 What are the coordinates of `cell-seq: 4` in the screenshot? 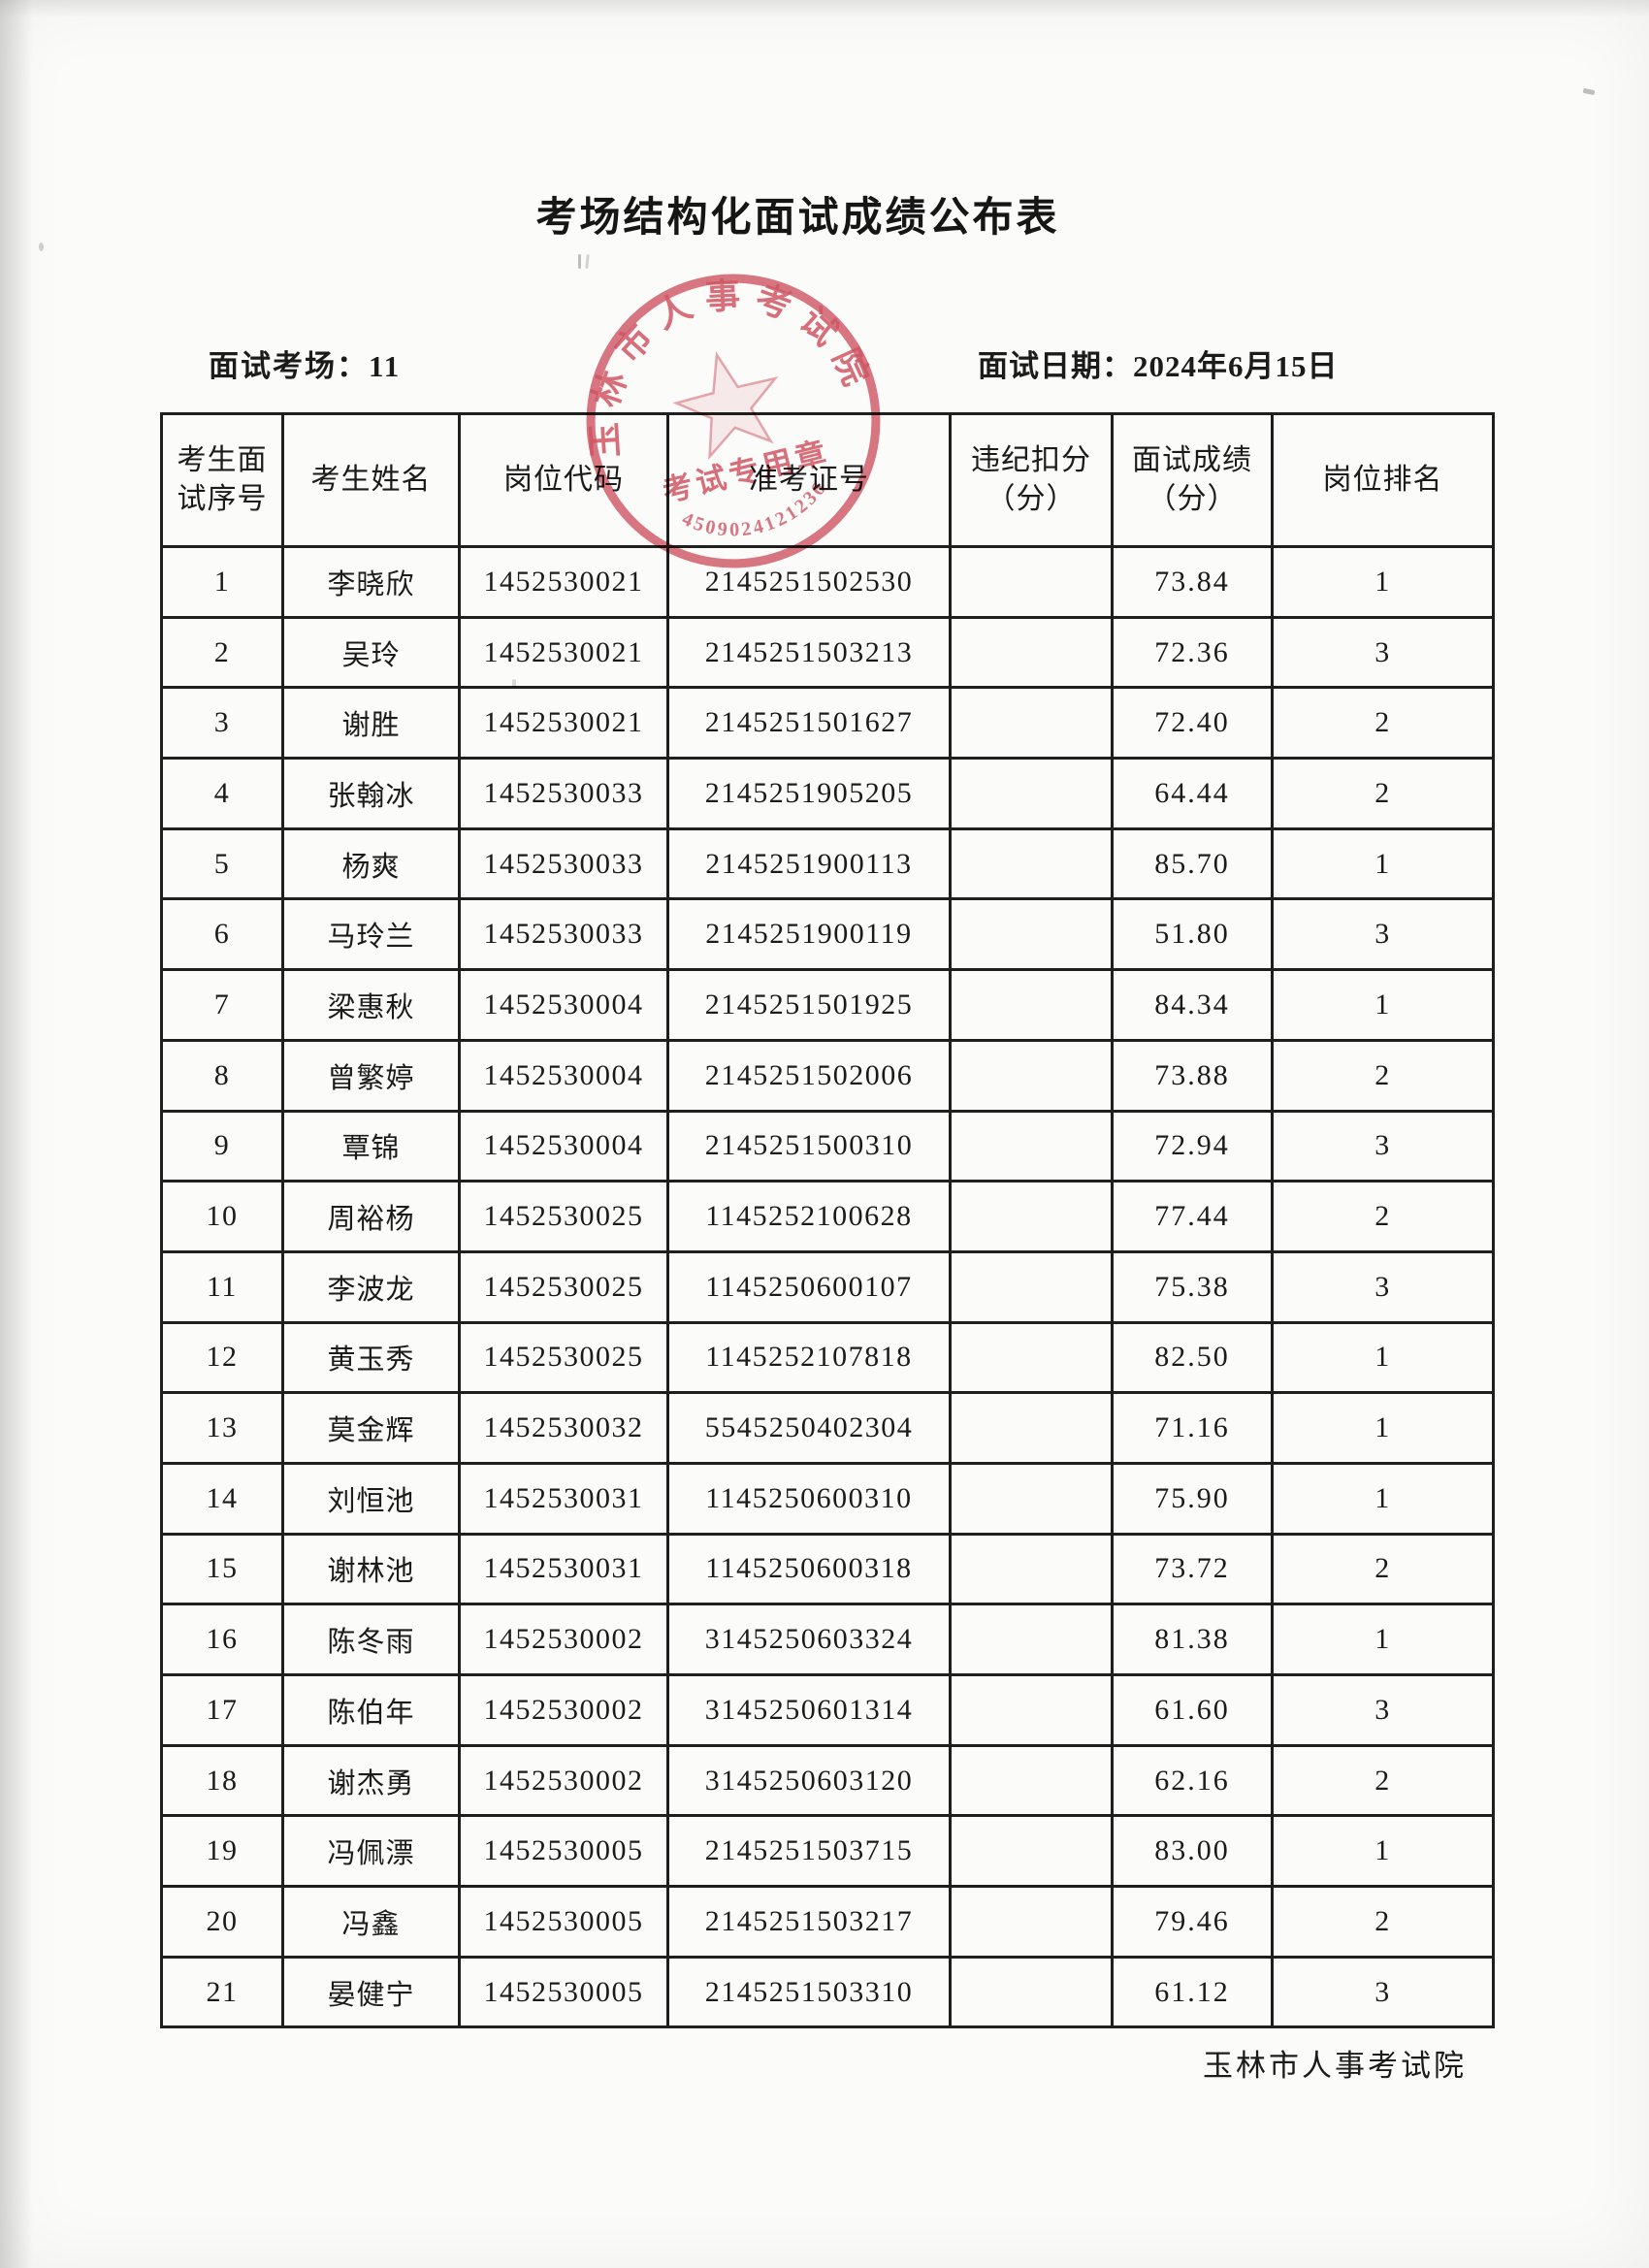 It's located at (222, 793).